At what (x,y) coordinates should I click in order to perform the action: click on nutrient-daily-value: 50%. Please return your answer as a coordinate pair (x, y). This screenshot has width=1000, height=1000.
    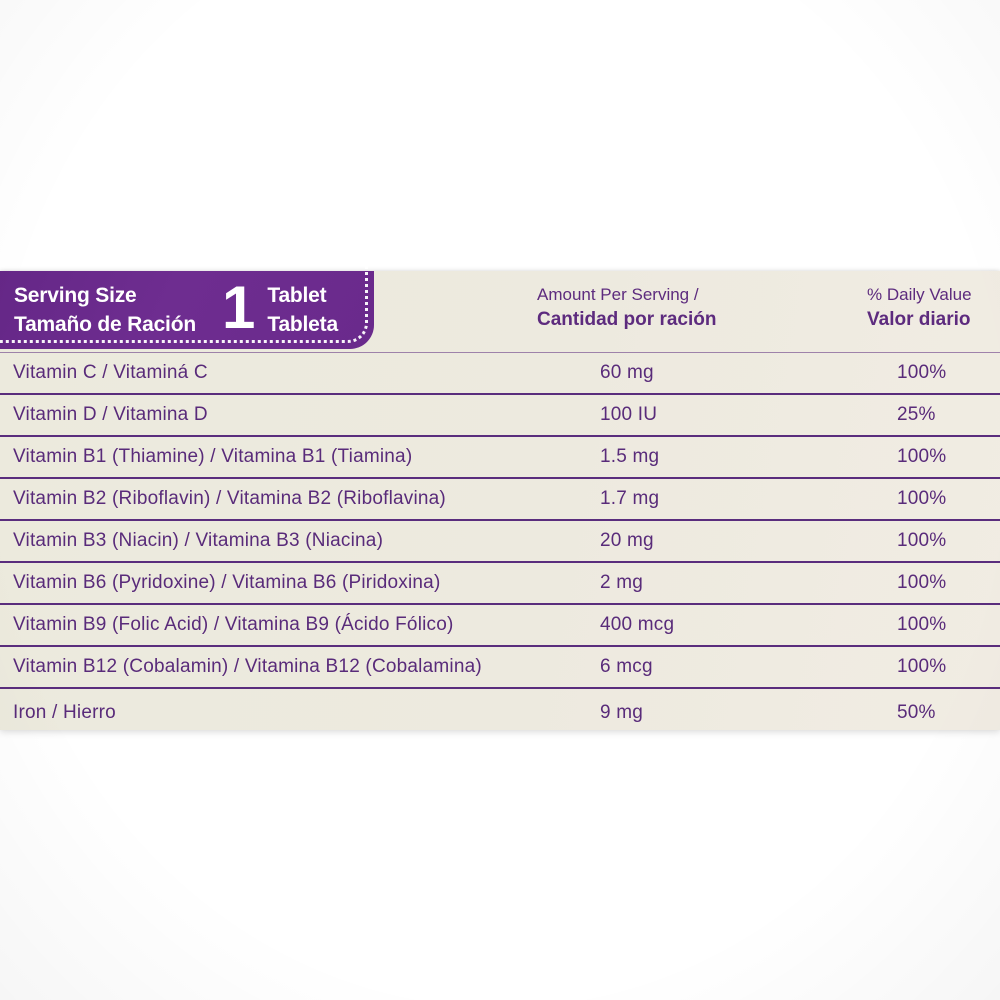
    Looking at the image, I should click on (916, 712).